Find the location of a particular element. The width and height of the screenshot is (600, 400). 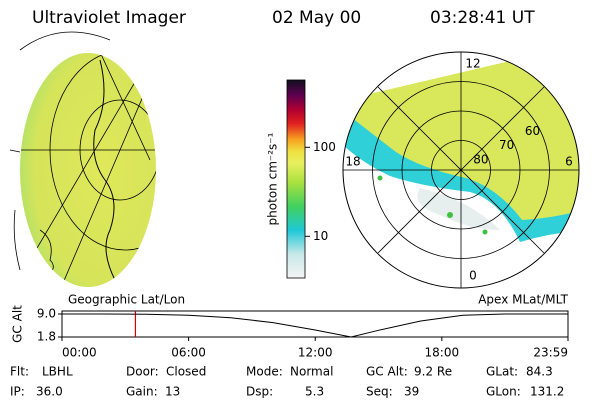

x-tick-label: 23:59 is located at coordinates (550, 353).